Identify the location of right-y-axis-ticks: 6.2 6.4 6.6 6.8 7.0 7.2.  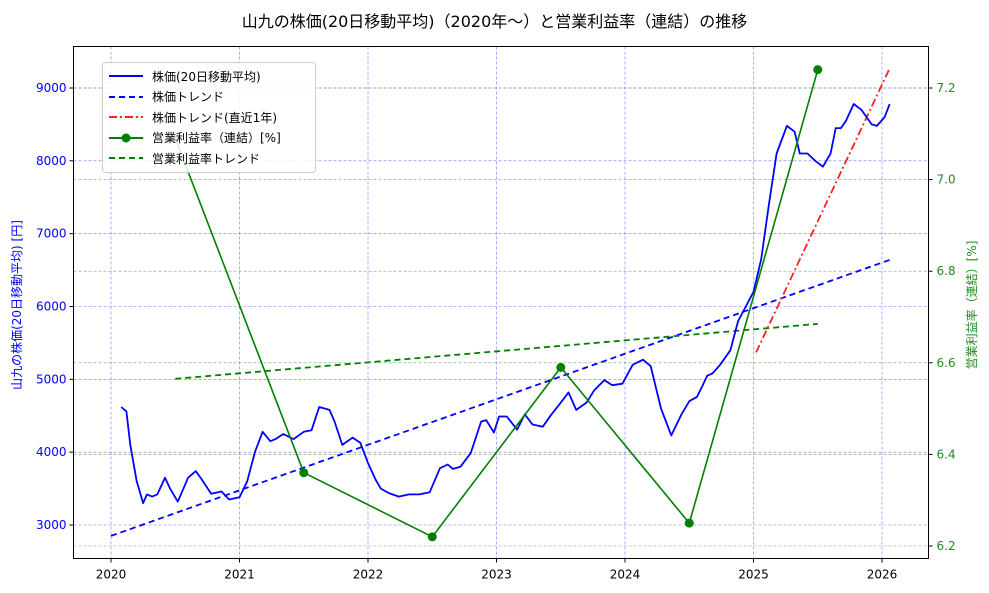
(942, 317).